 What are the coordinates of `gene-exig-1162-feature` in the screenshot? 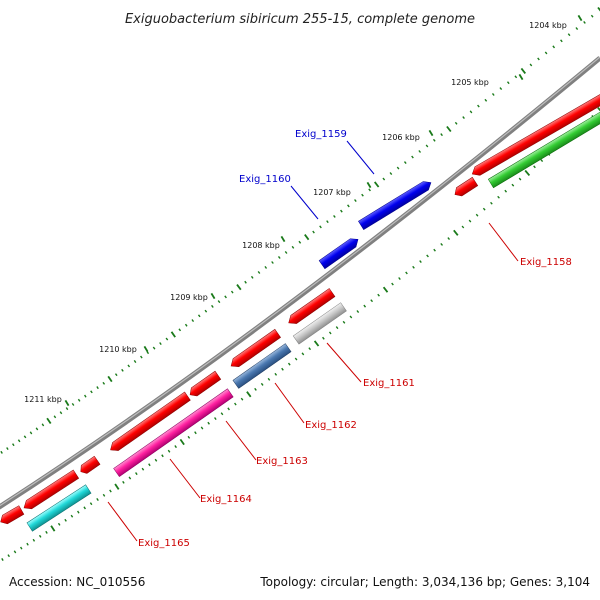 It's located at (254, 349).